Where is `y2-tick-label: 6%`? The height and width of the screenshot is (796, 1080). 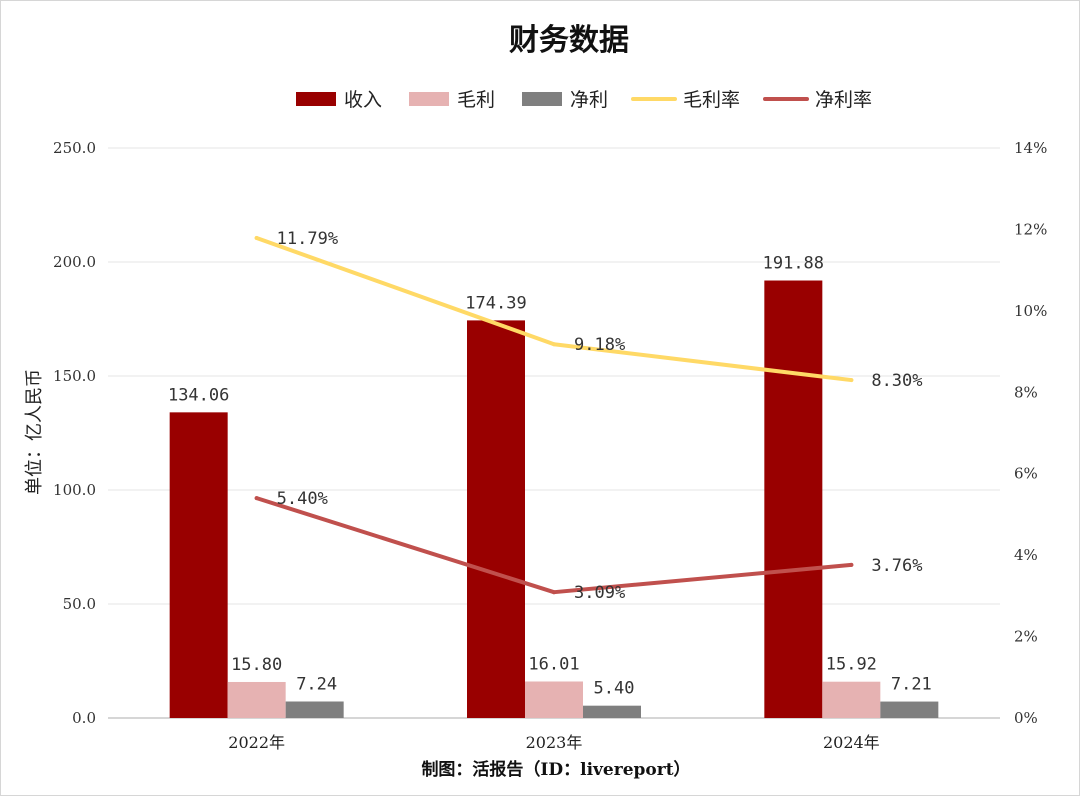
y2-tick-label: 6% is located at coordinates (1026, 474).